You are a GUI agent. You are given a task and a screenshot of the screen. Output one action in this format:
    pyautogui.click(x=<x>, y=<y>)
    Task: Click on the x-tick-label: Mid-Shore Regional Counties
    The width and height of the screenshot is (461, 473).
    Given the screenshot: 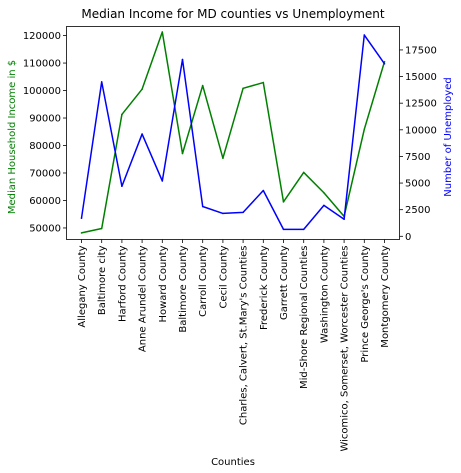 What is the action you would take?
    pyautogui.click(x=304, y=318)
    